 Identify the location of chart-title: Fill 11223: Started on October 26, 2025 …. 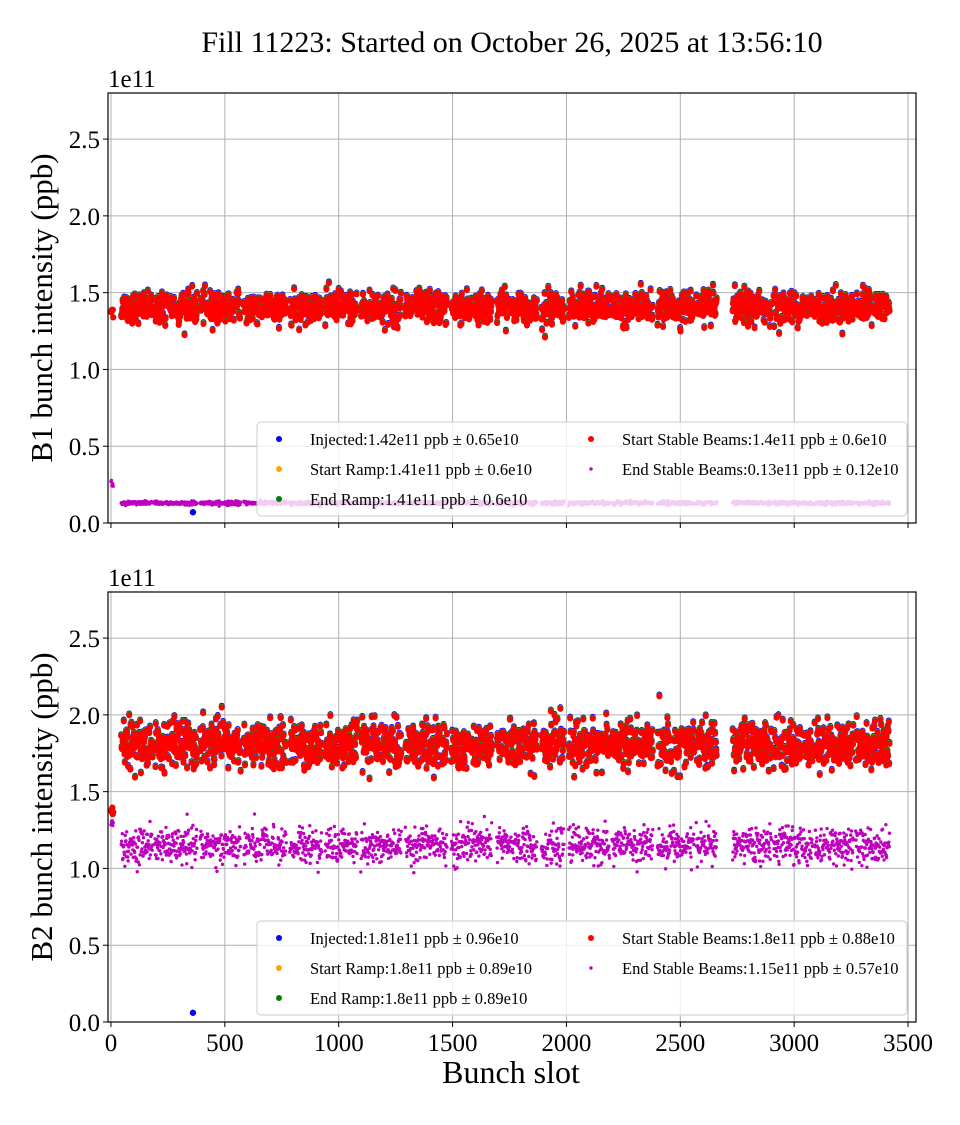
(511, 42).